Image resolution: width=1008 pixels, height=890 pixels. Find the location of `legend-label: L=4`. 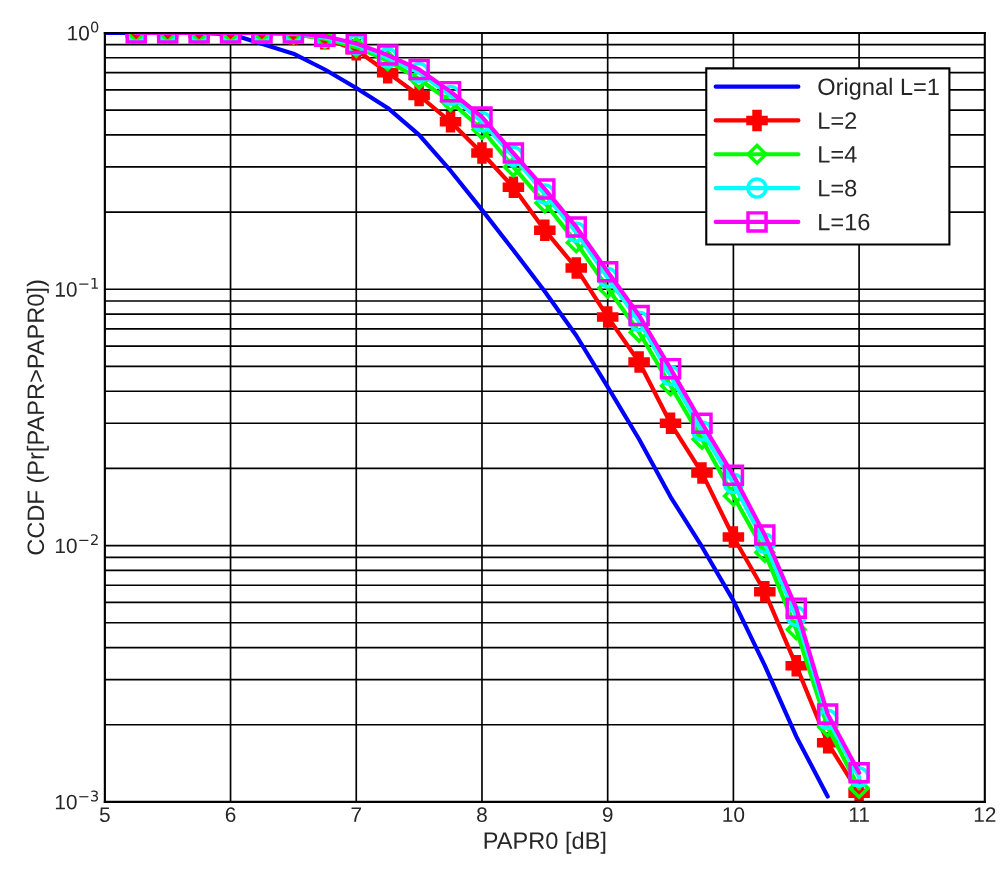

legend-label: L=4 is located at coordinates (838, 154).